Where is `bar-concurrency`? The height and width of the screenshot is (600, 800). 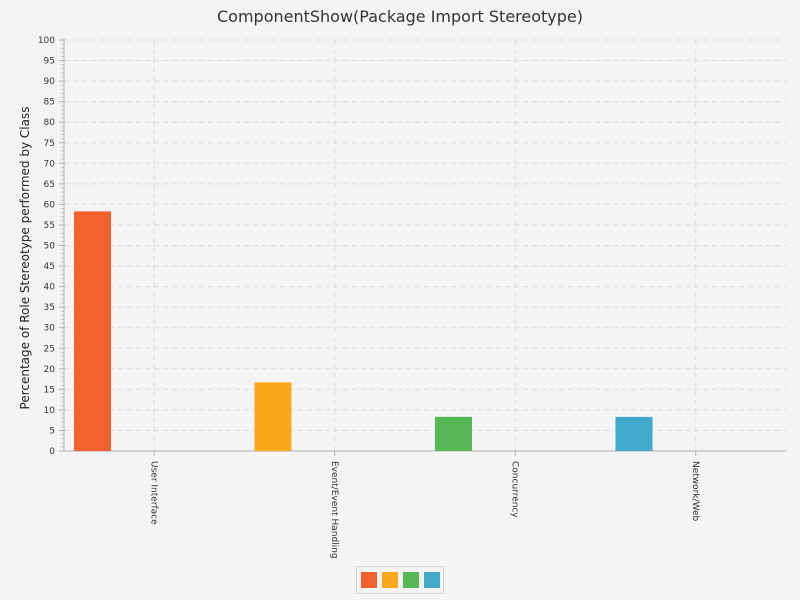 bar-concurrency is located at coordinates (453, 433).